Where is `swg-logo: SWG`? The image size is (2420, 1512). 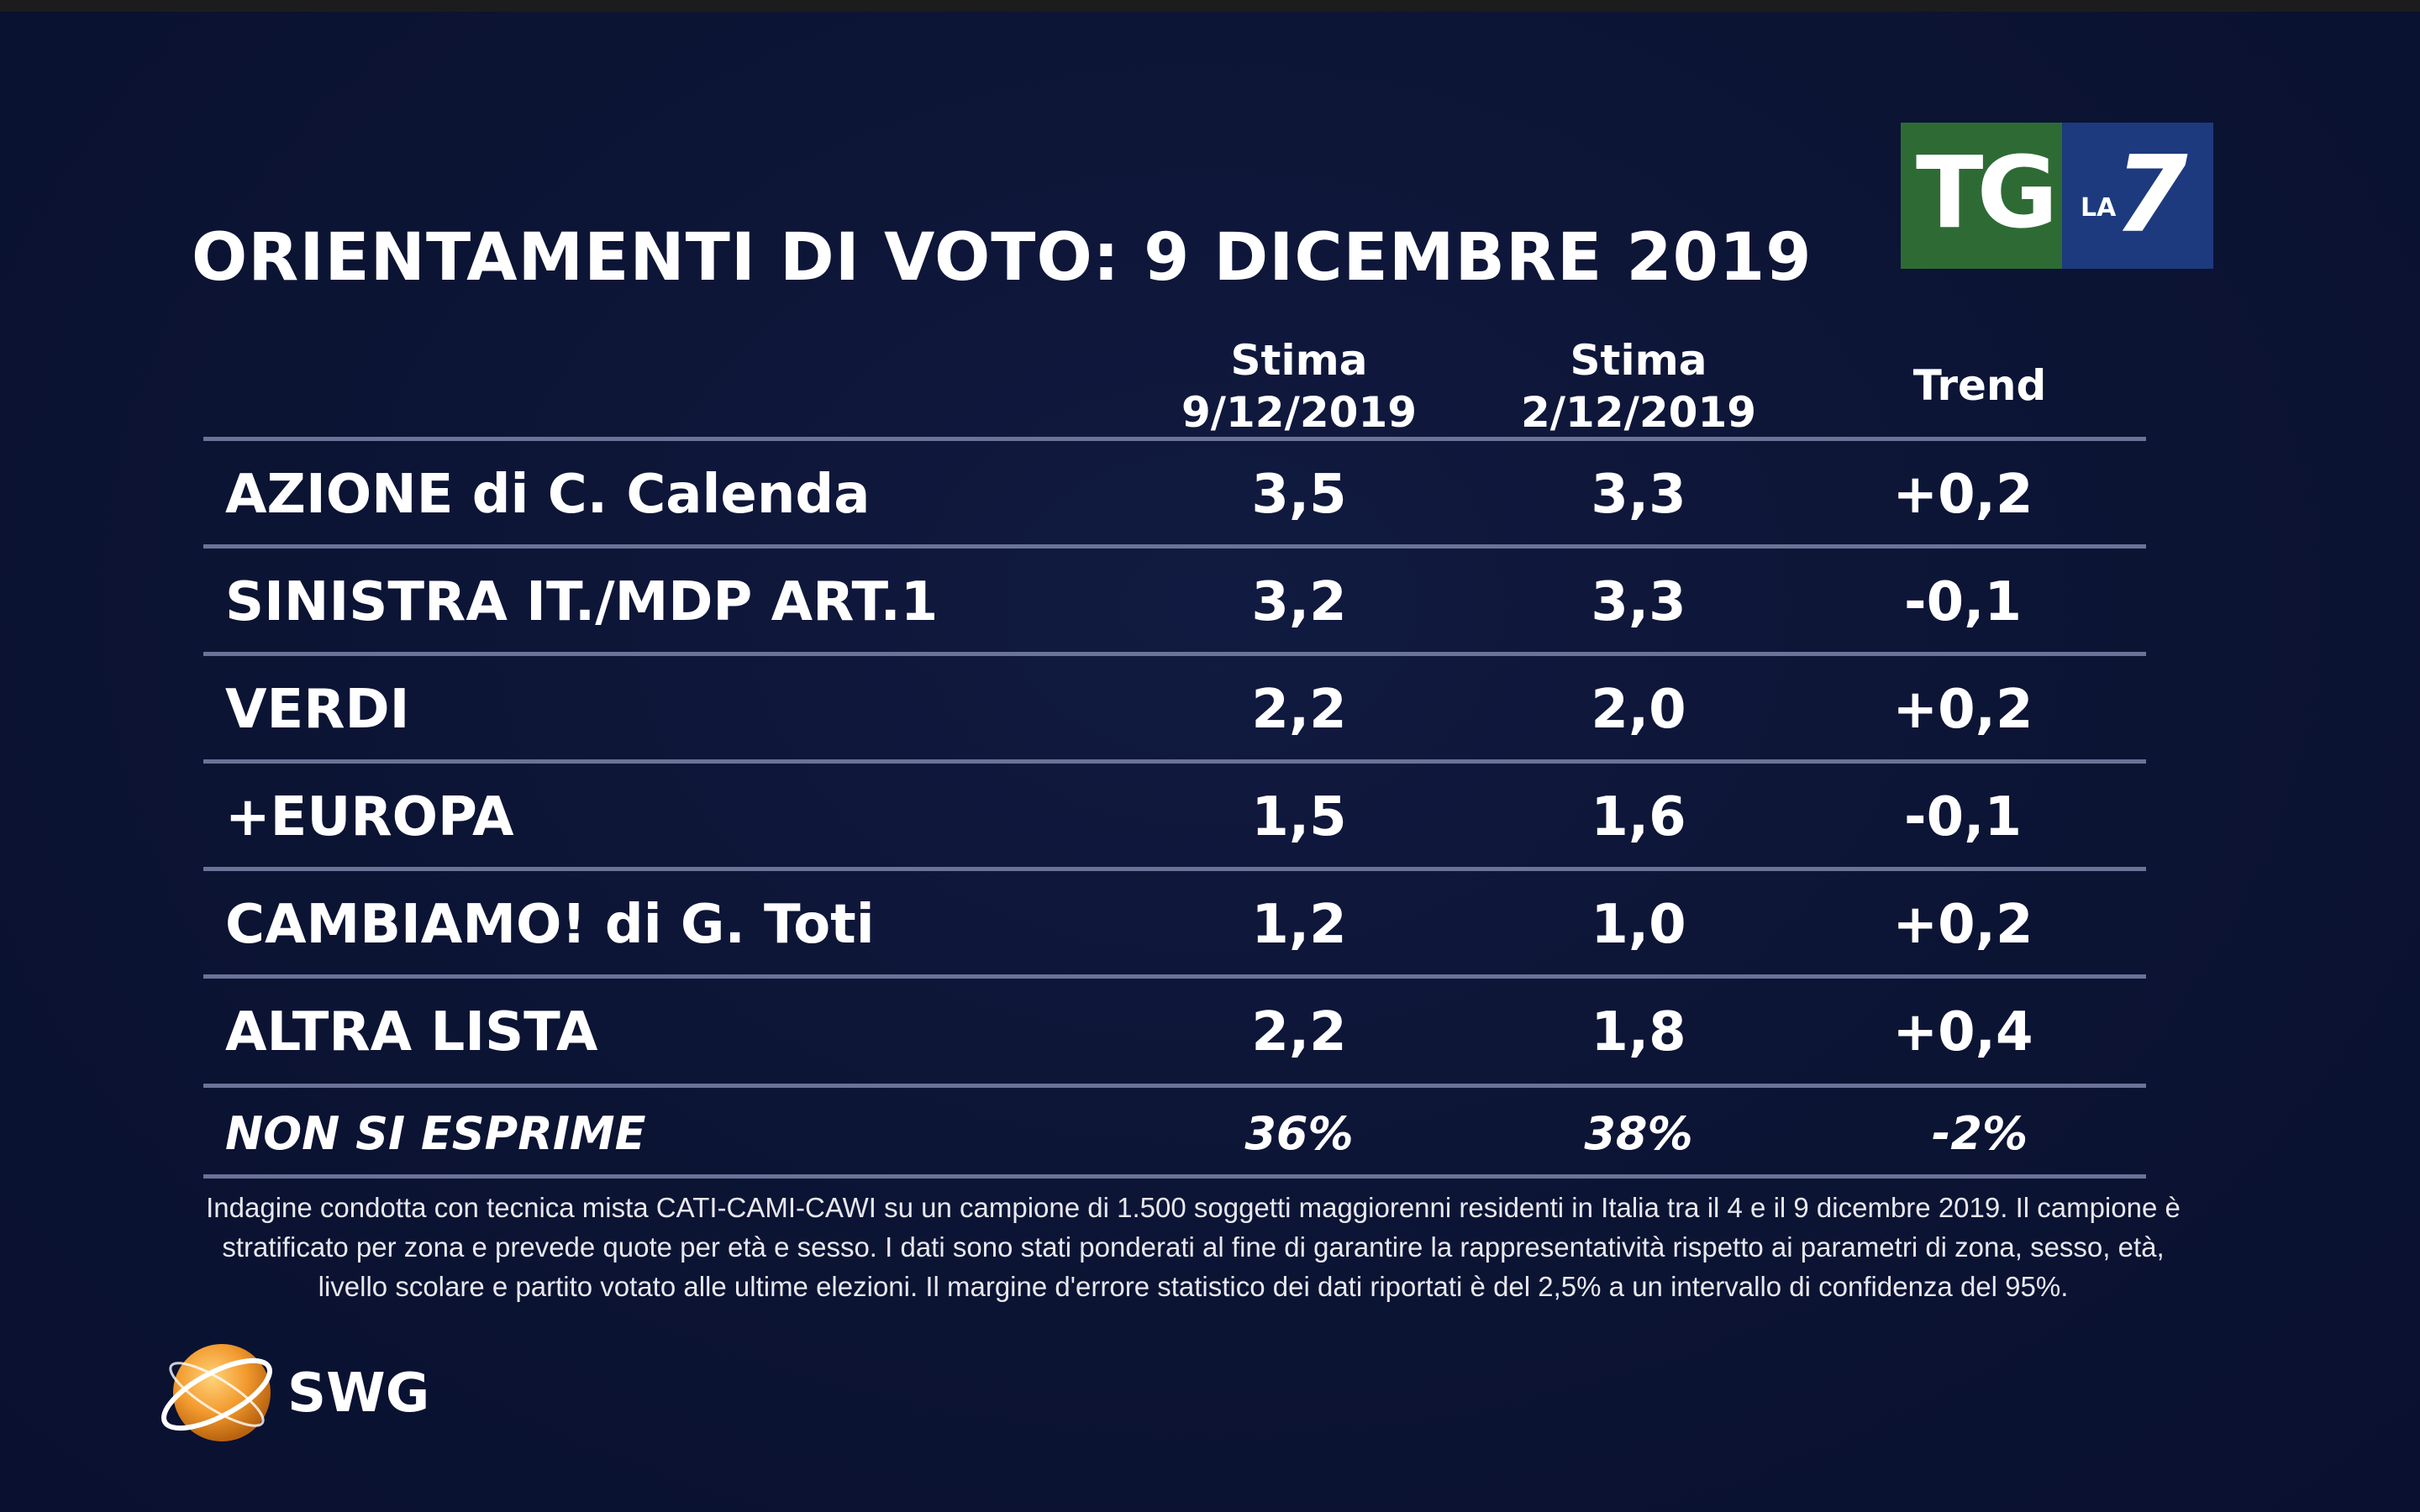
swg-logo: SWG is located at coordinates (299, 1395).